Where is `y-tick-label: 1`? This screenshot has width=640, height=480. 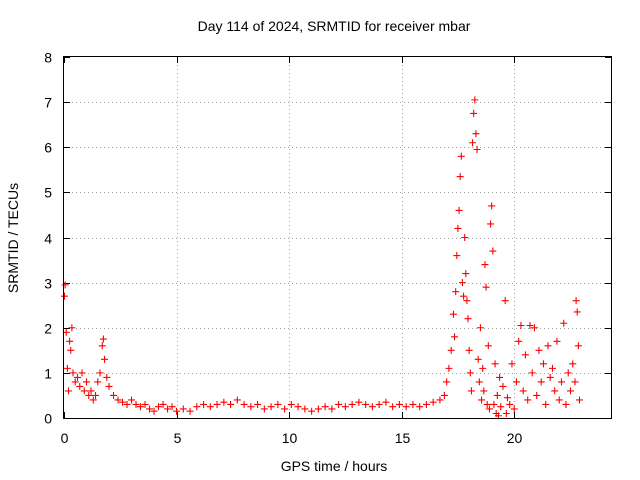 y-tick-label: 1 is located at coordinates (48, 374).